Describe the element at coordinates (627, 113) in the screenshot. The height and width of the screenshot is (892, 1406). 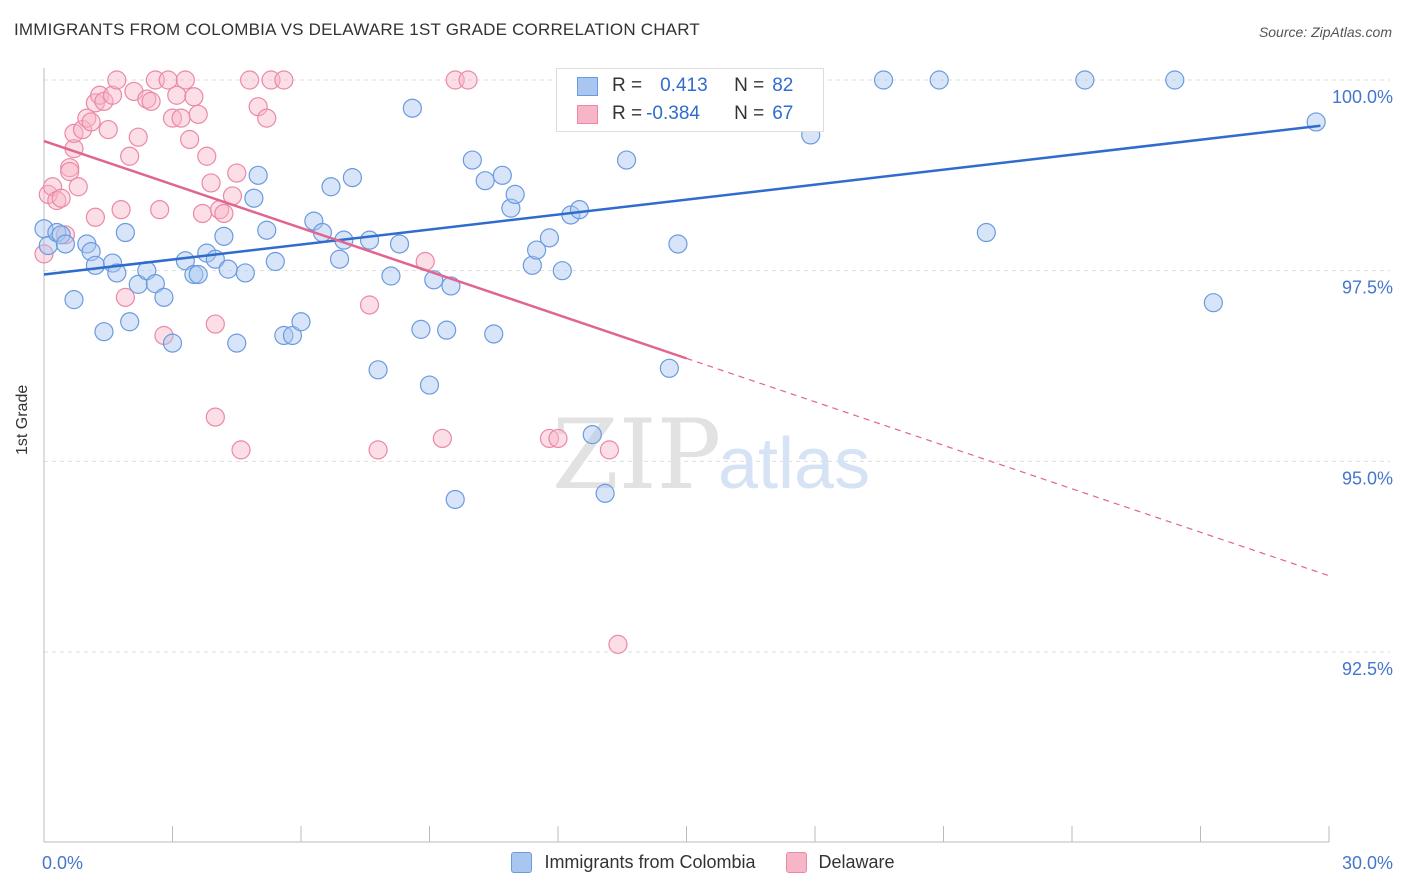
I see `legend-r-label: R =` at that location.